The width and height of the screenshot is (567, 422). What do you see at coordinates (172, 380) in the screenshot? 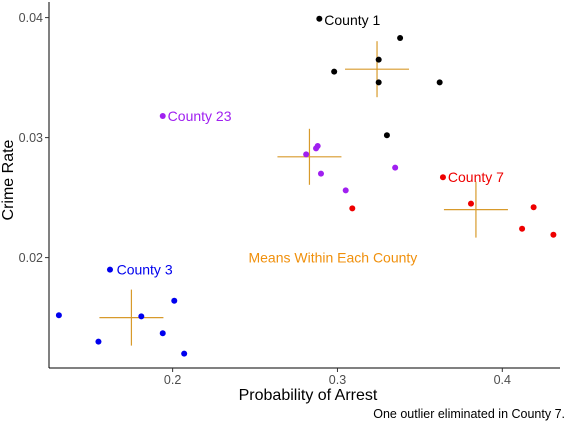
I see `x-tick-label: 0.2` at bounding box center [172, 380].